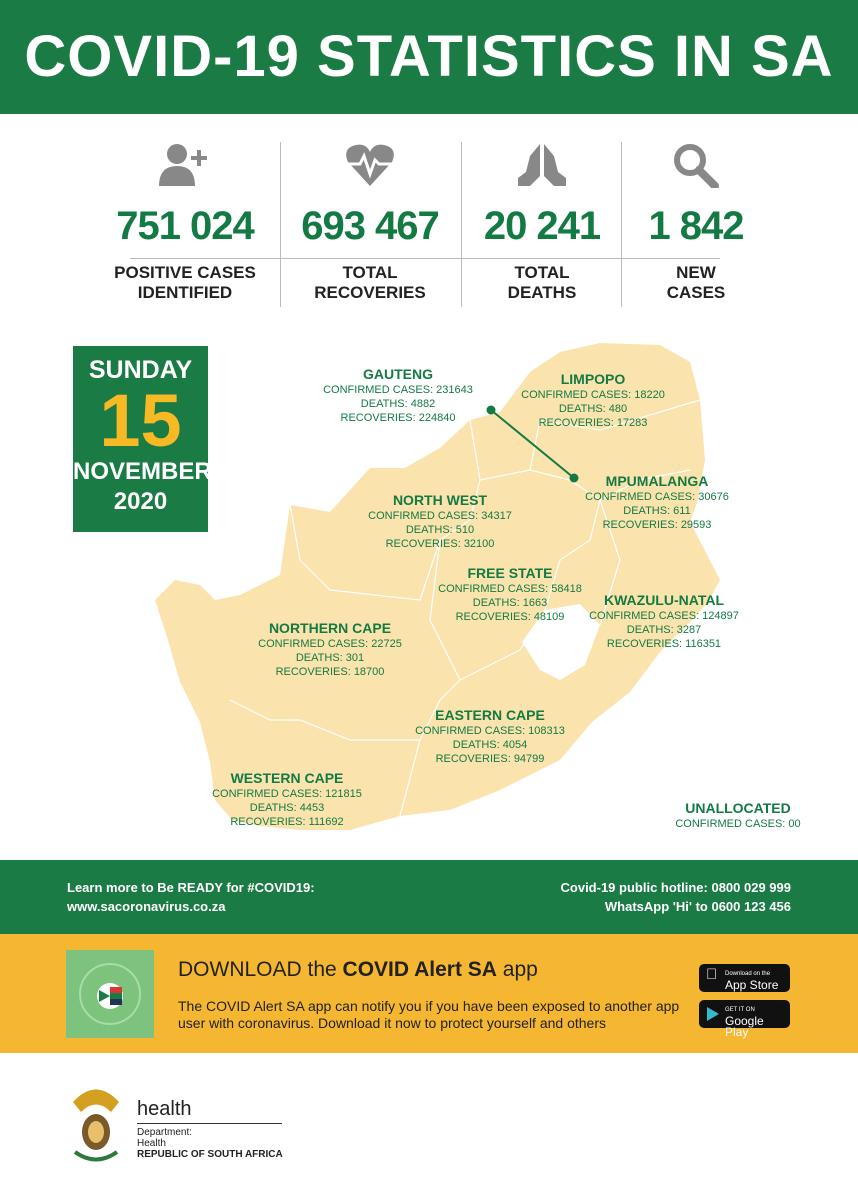 The image size is (858, 1200). What do you see at coordinates (664, 630) in the screenshot?
I see `province-deaths: DEATHS: 3287` at bounding box center [664, 630].